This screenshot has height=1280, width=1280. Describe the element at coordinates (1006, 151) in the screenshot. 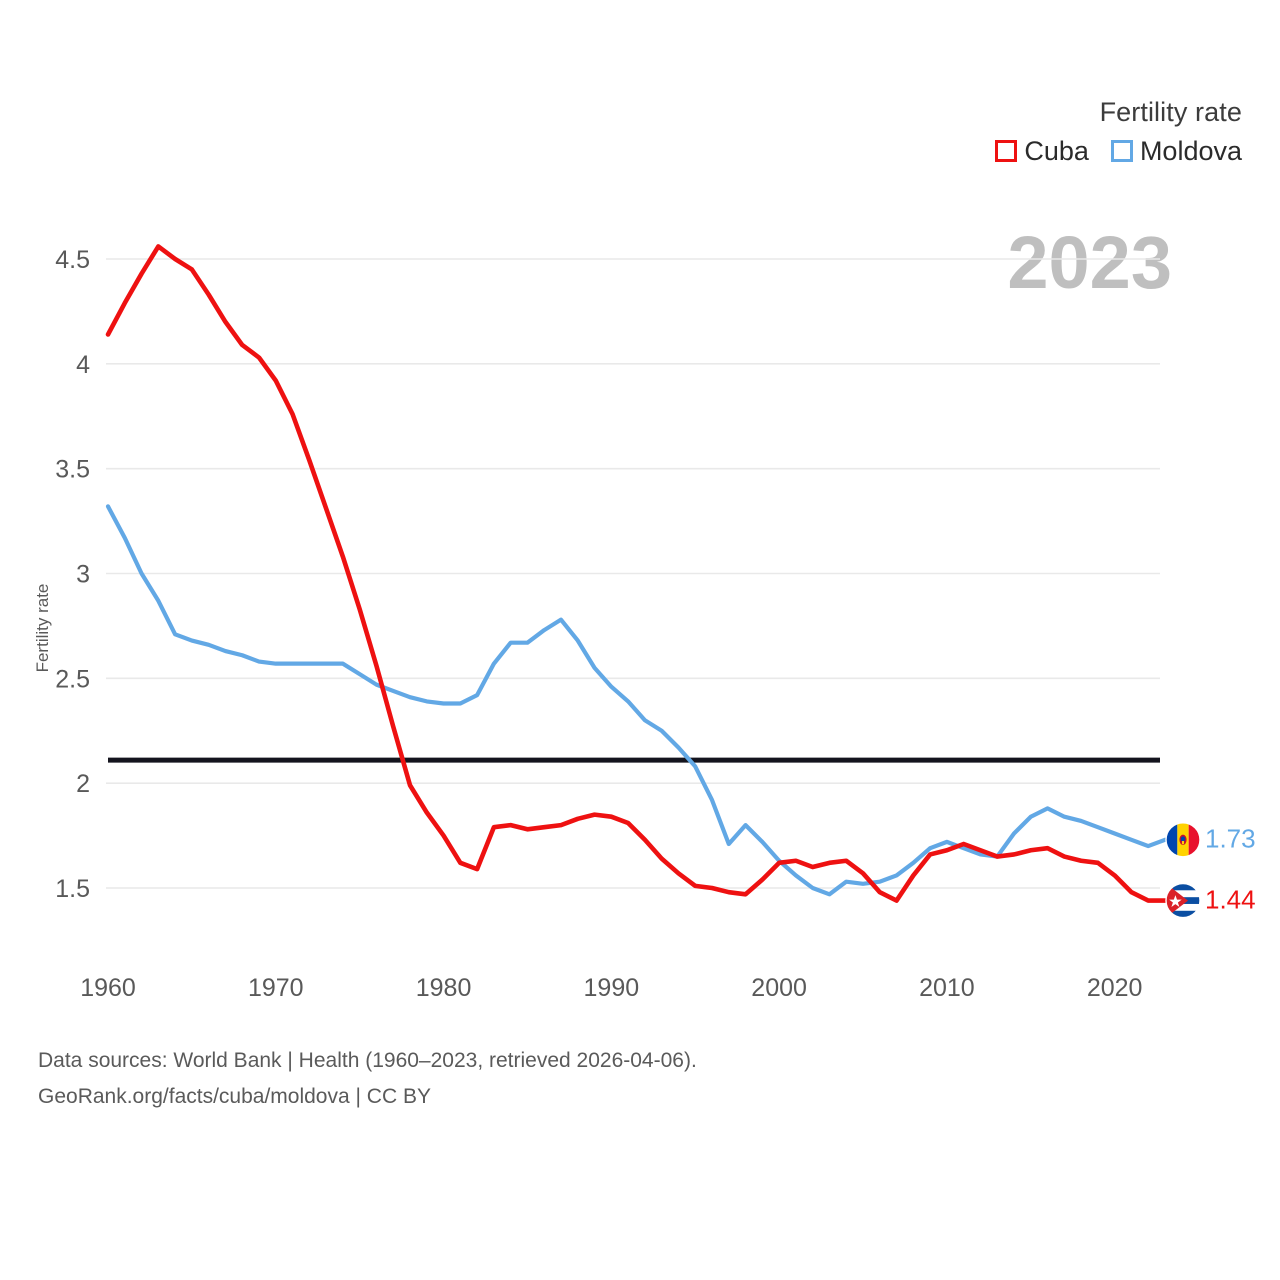

I see `legend-swatch-icon-cuba` at that location.